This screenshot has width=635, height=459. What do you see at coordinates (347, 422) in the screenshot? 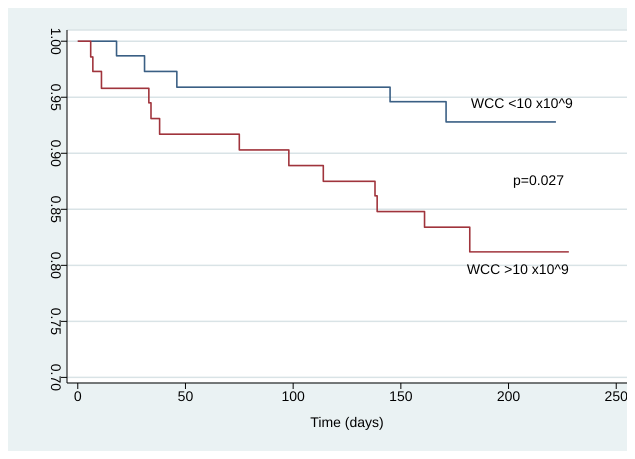
I see `x-axis-title: Time (days)` at bounding box center [347, 422].